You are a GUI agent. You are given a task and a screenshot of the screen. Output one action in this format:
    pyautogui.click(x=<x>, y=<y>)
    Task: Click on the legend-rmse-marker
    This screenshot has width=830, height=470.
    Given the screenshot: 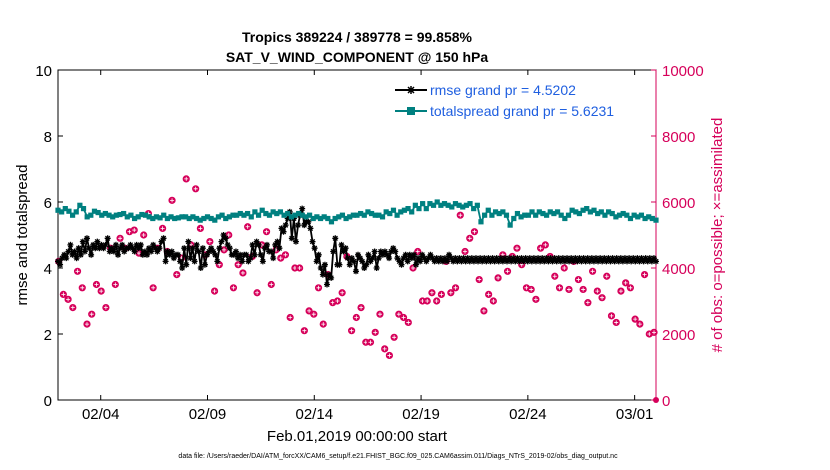 What is the action you would take?
    pyautogui.click(x=411, y=90)
    